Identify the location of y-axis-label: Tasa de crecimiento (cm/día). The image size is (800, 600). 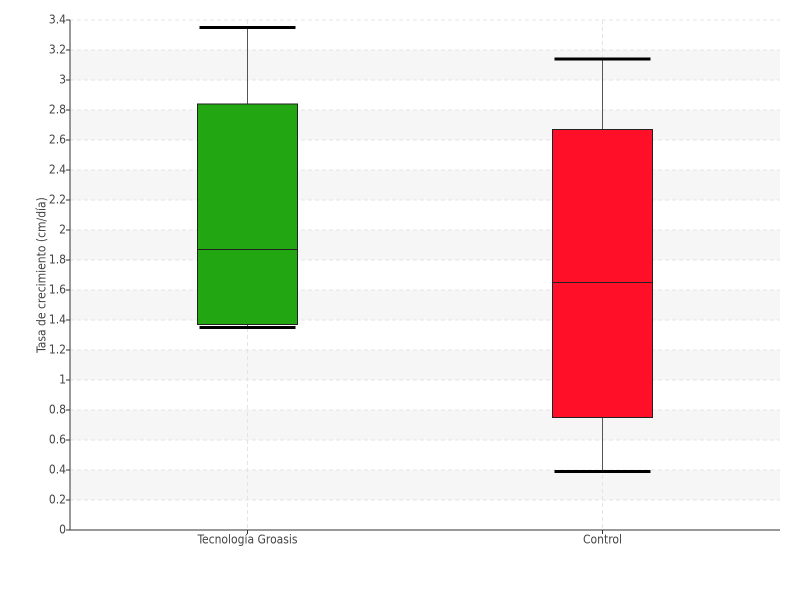
(42, 275).